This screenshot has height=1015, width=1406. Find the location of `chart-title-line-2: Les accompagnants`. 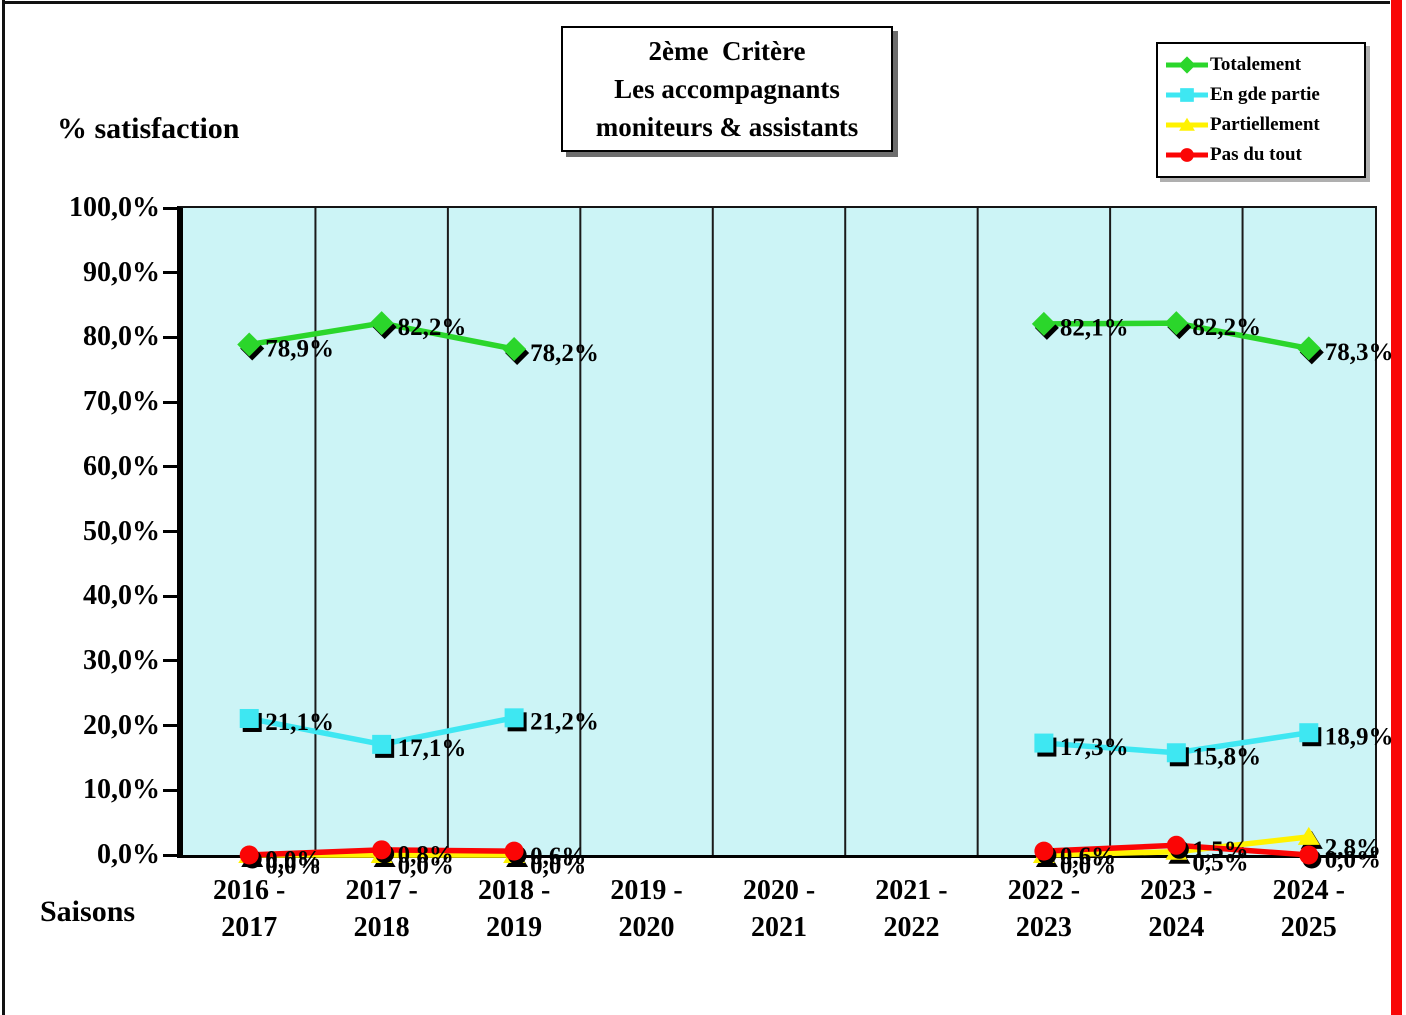

chart-title-line-2: Les accompagnants is located at coordinates (727, 89).